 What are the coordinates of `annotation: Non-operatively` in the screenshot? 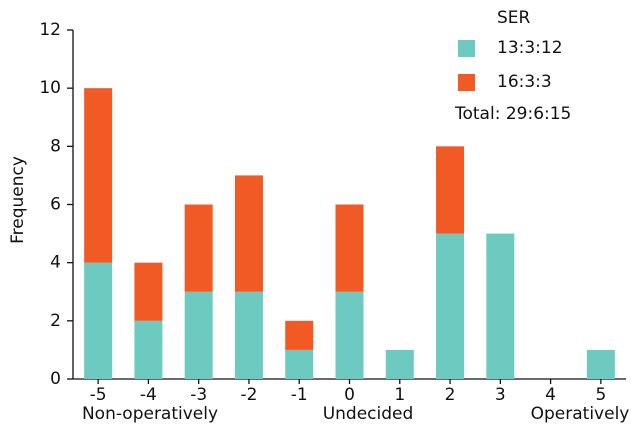 It's located at (150, 414).